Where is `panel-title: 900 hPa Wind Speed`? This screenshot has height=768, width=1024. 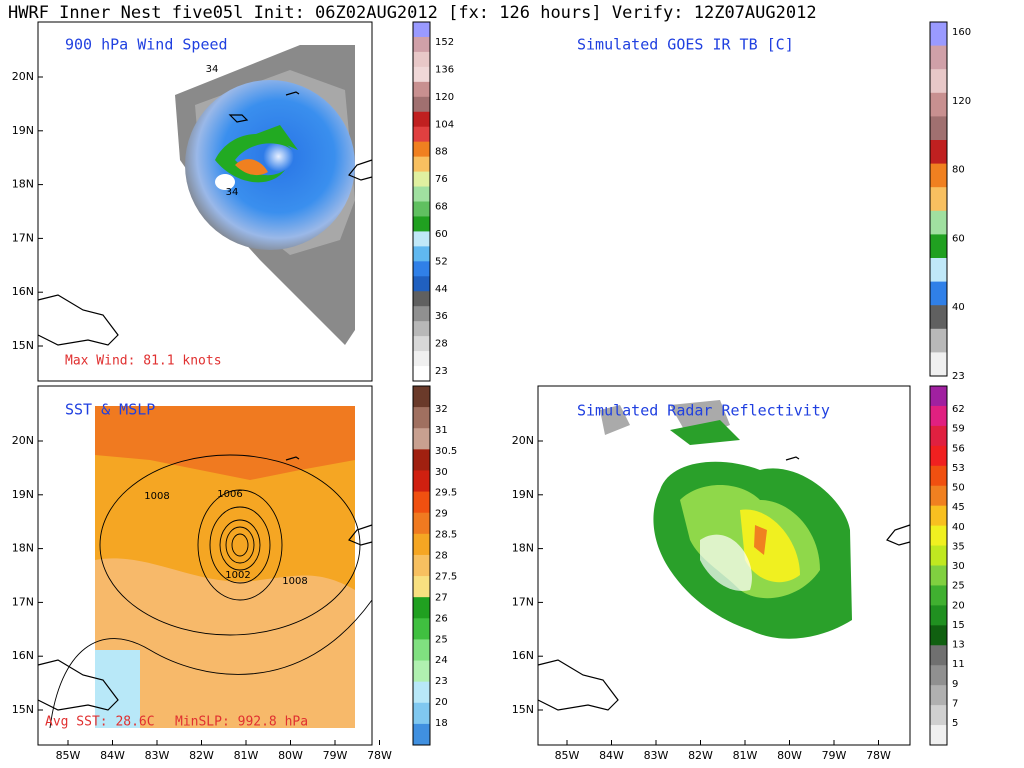 panel-title: 900 hPa Wind Speed is located at coordinates (146, 45).